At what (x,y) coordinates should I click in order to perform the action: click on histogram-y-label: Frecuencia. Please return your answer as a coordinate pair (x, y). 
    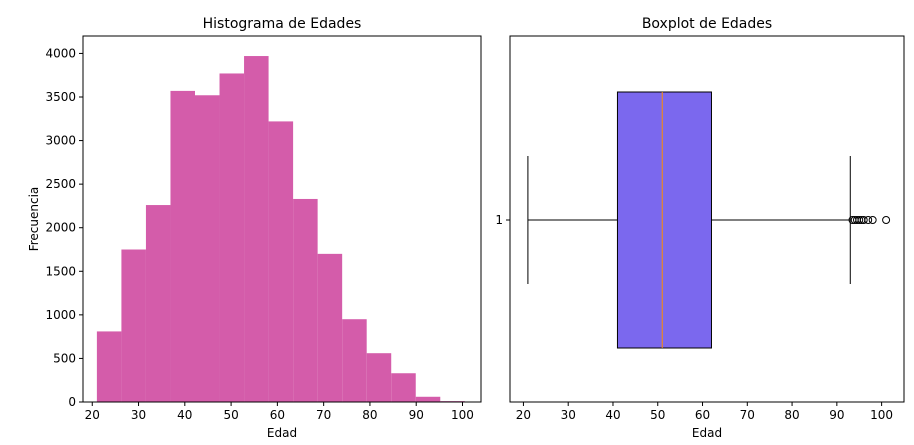
    Looking at the image, I should click on (34, 219).